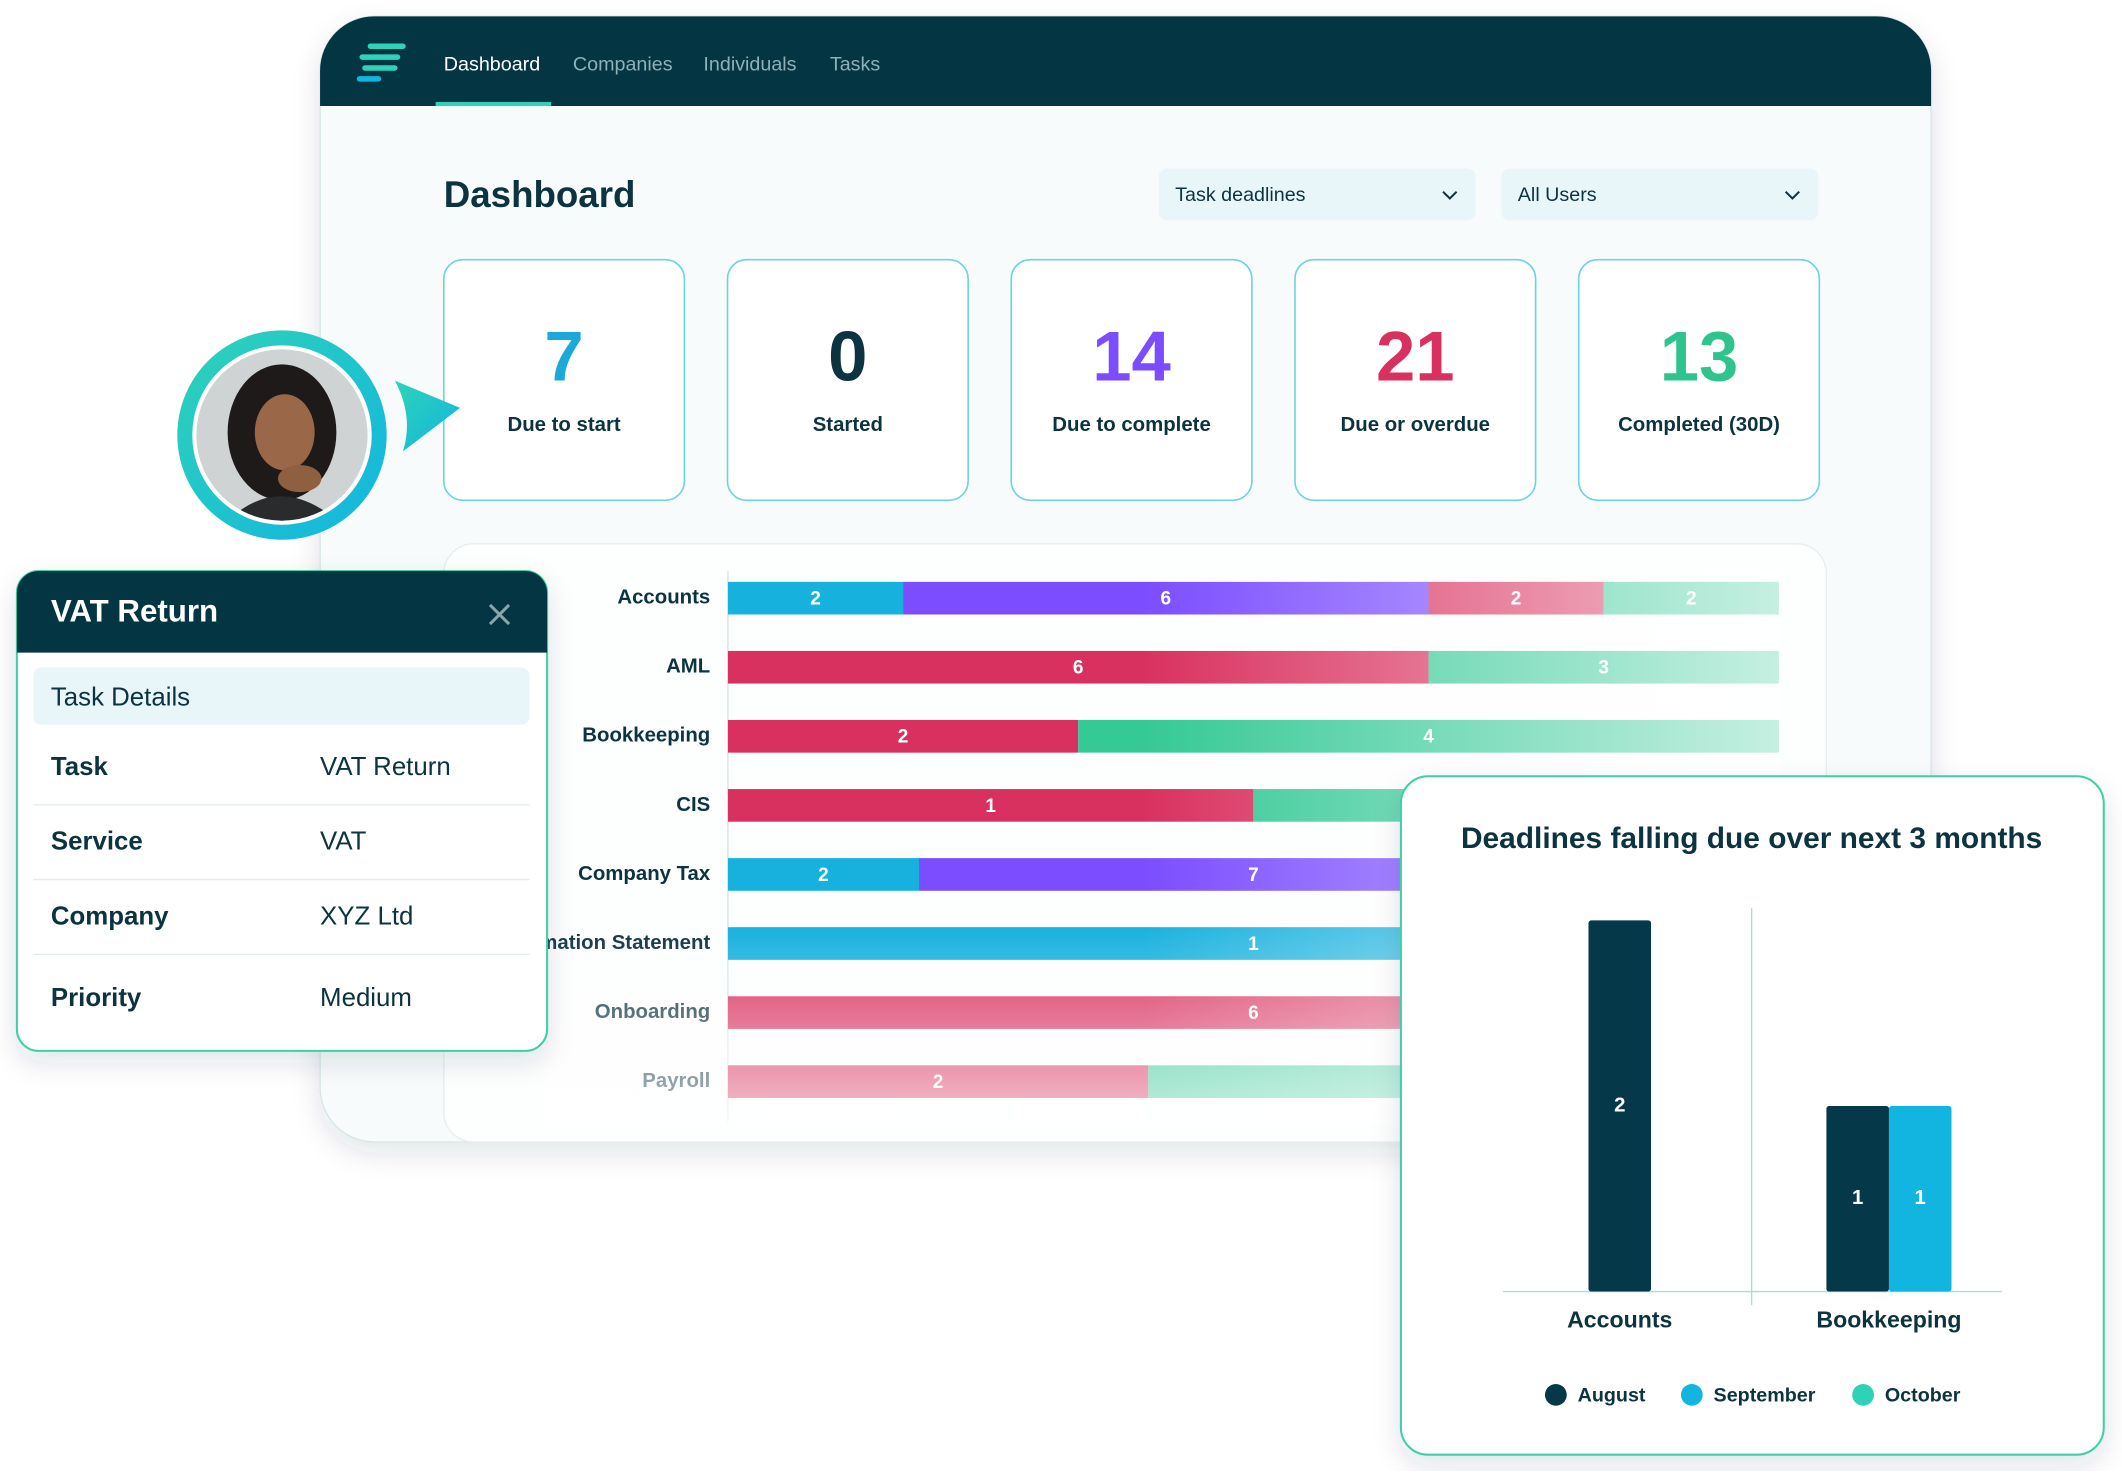  Describe the element at coordinates (1923, 1395) in the screenshot. I see `legend-label: October` at that location.